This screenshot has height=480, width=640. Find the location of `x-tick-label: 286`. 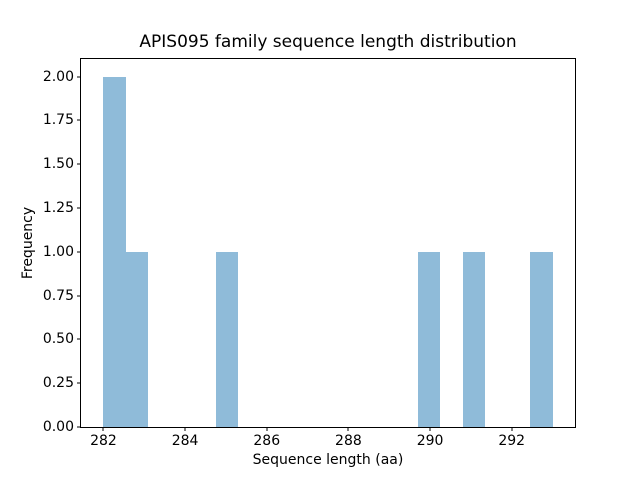

x-tick-label: 286 is located at coordinates (267, 441).